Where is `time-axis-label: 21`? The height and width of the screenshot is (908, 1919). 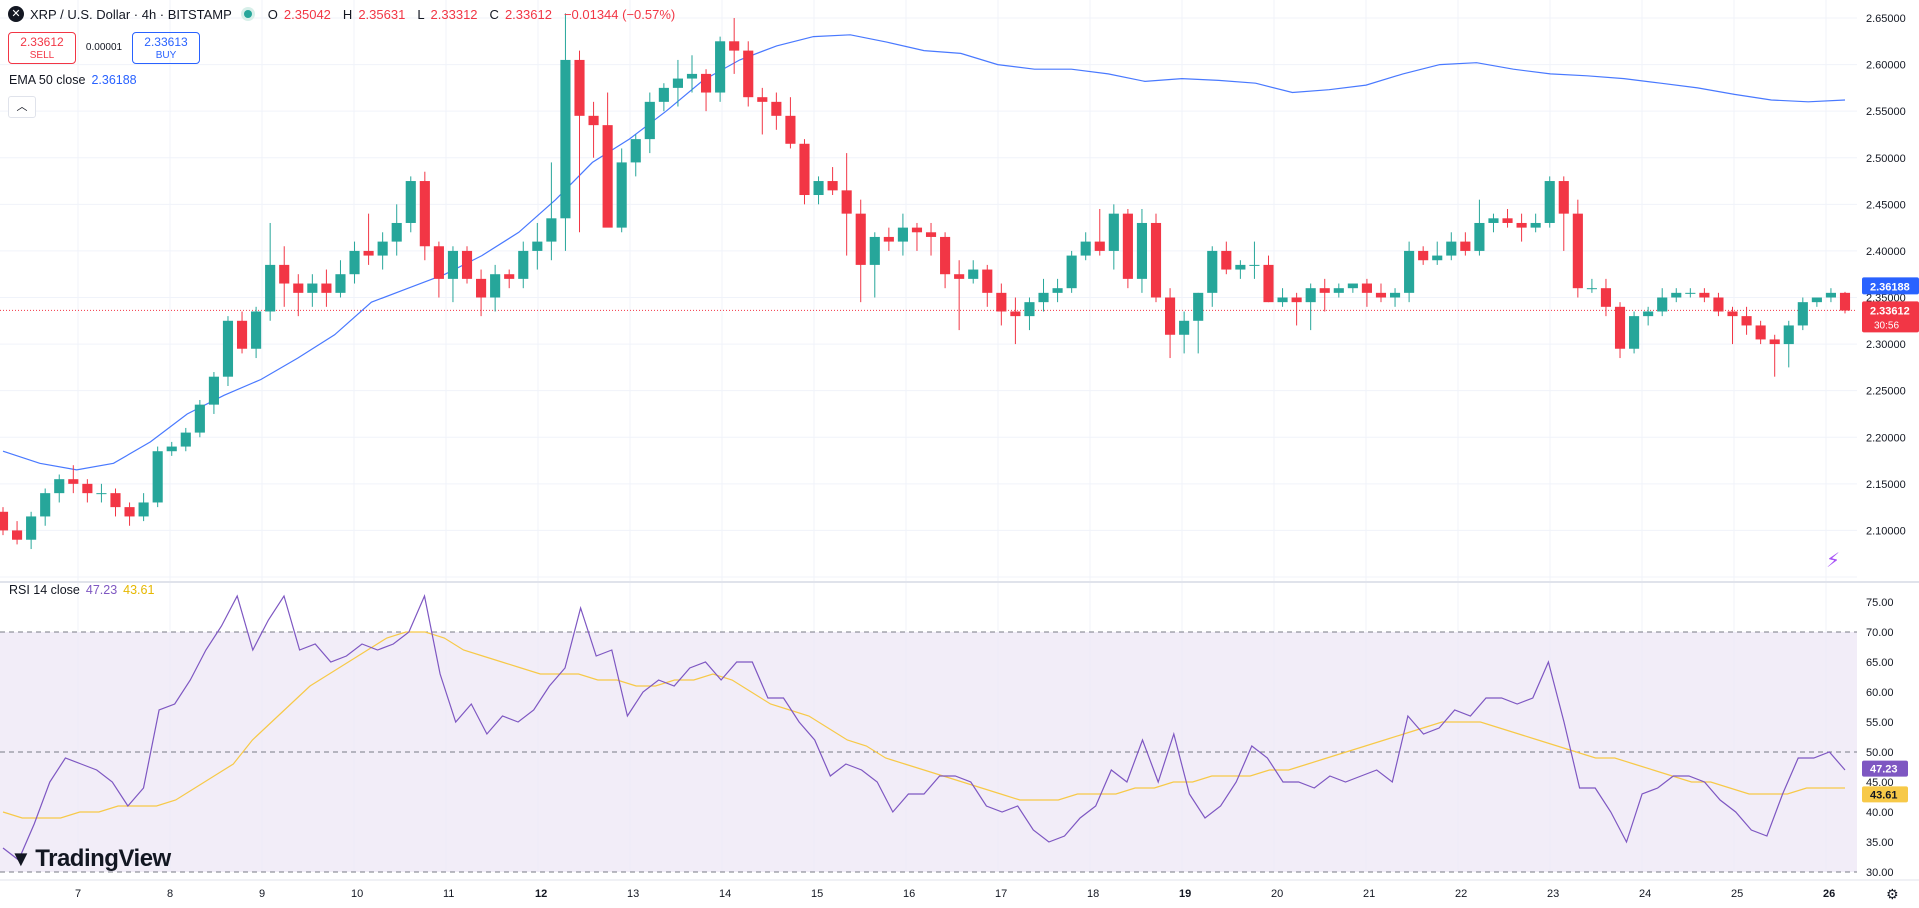
time-axis-label: 21 is located at coordinates (1369, 894).